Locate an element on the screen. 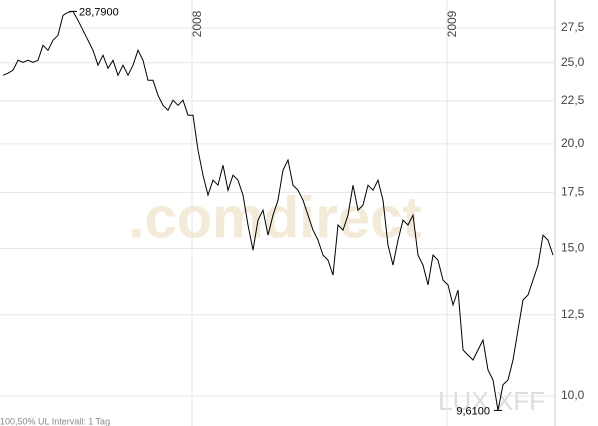 This screenshot has width=598, height=426. y-tick-label: 20,0 is located at coordinates (573, 143).